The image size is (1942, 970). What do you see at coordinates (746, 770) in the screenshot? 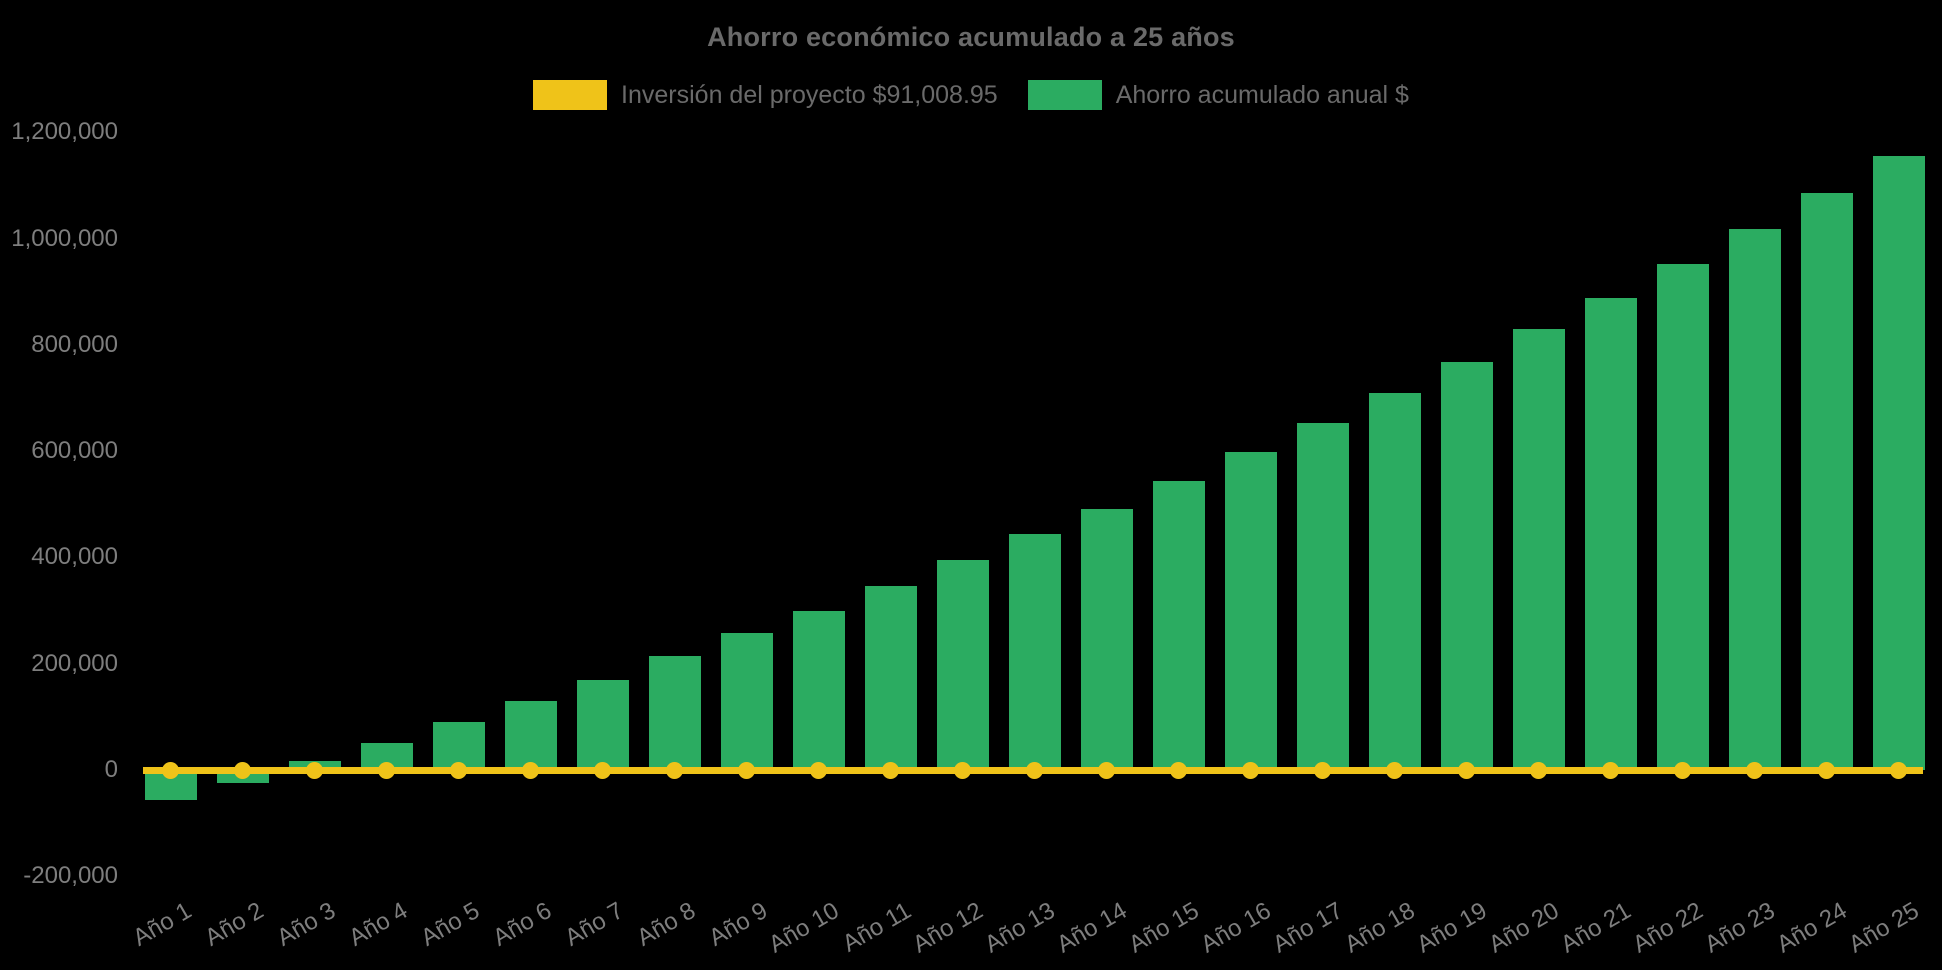
I see `investment-marker-año-9` at bounding box center [746, 770].